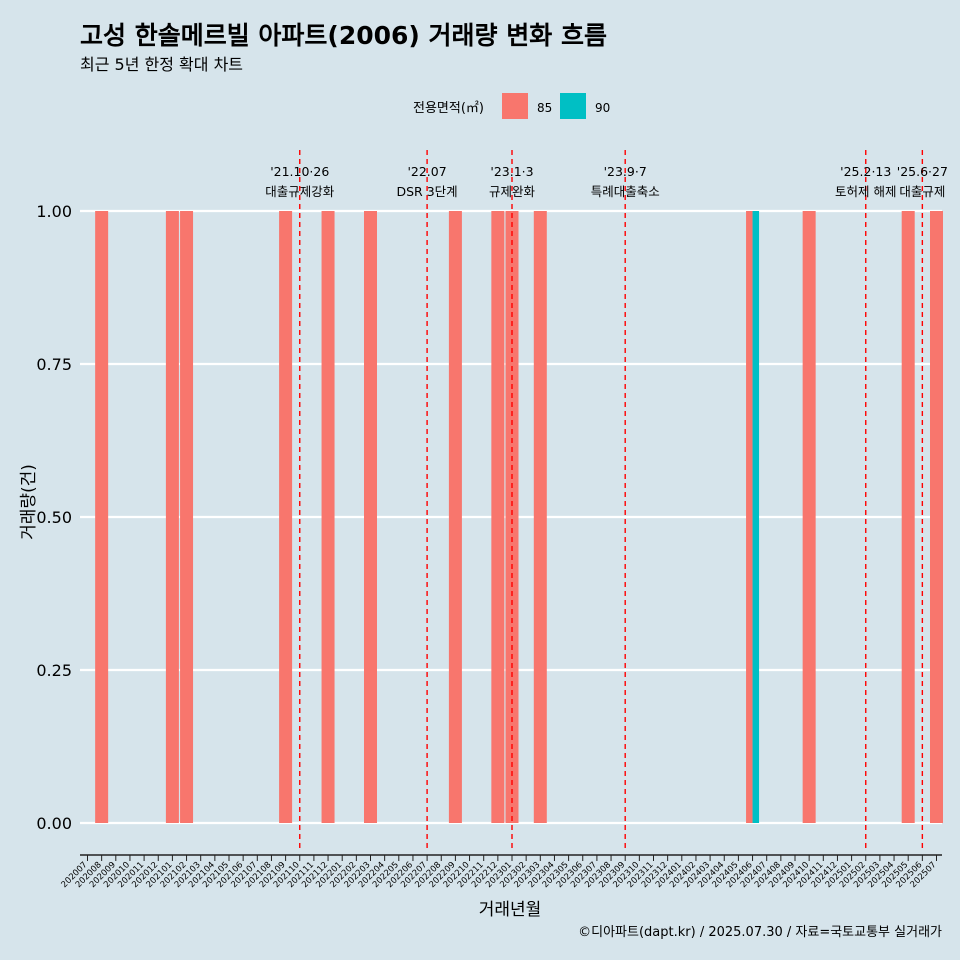  I want to click on legend-label-90: 90, so click(602, 108).